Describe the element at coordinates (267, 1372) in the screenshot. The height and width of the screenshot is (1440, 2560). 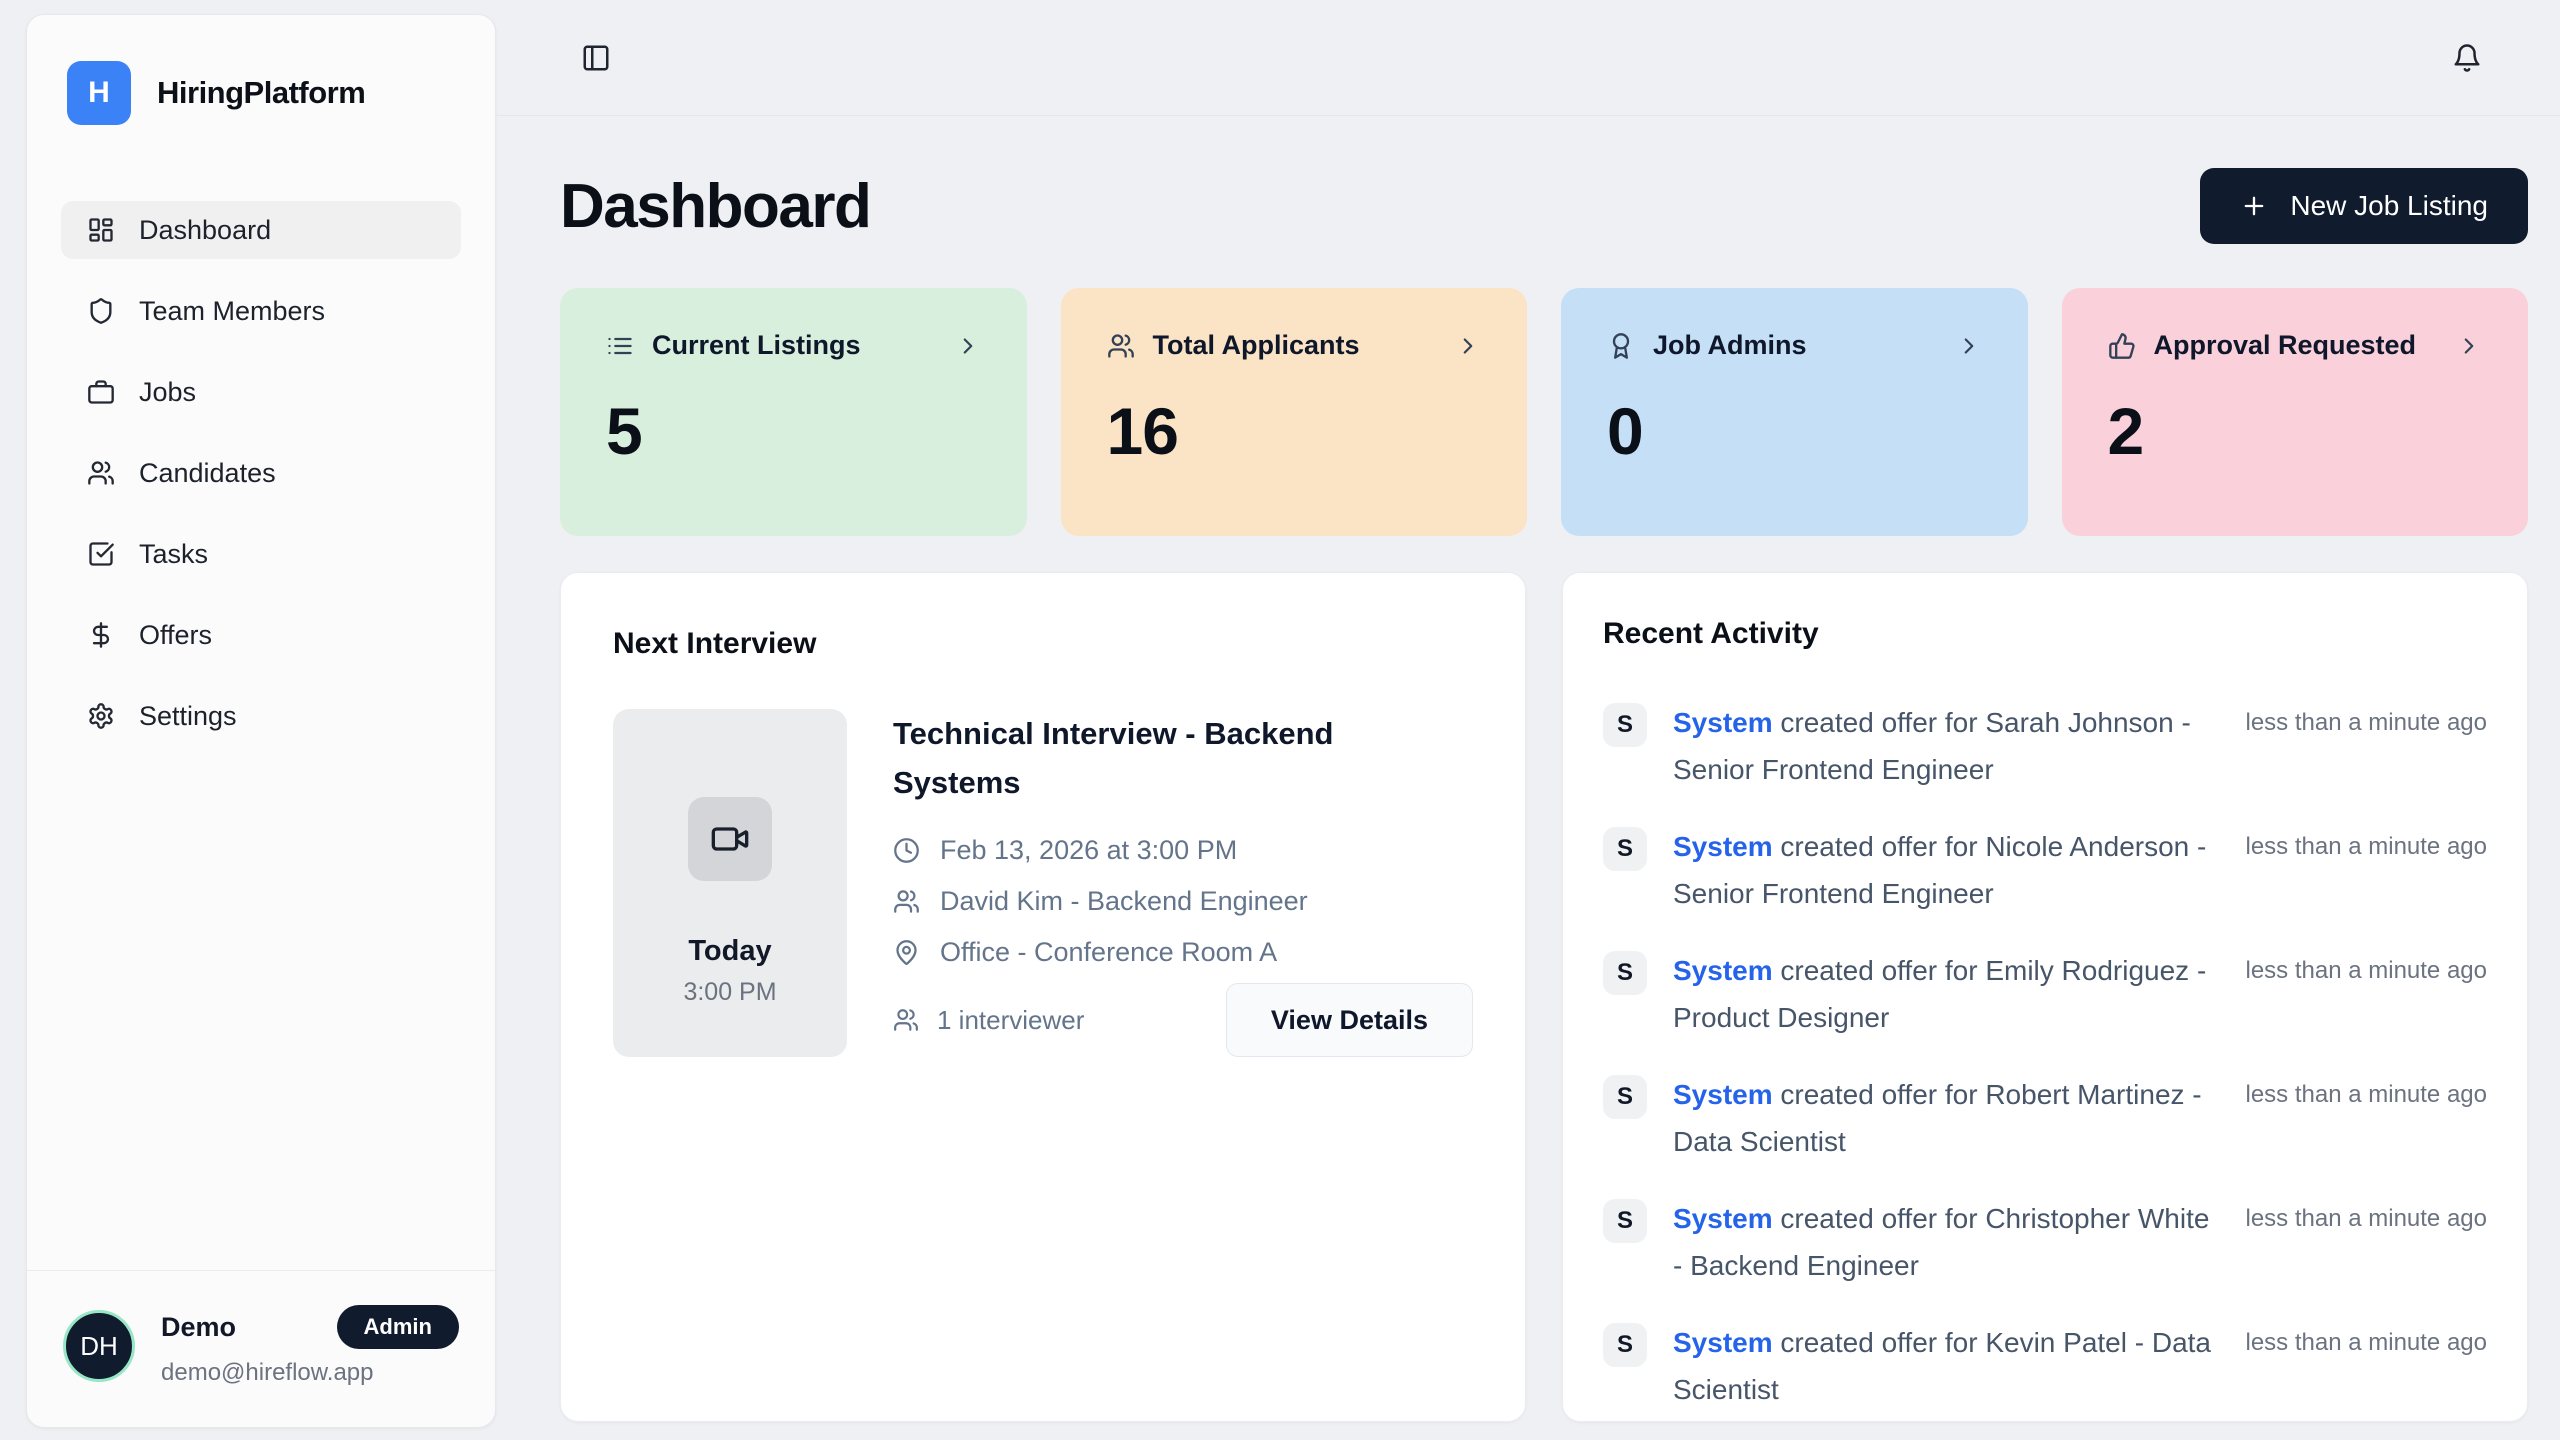
I see `user-email: demo@hireflow.app` at that location.